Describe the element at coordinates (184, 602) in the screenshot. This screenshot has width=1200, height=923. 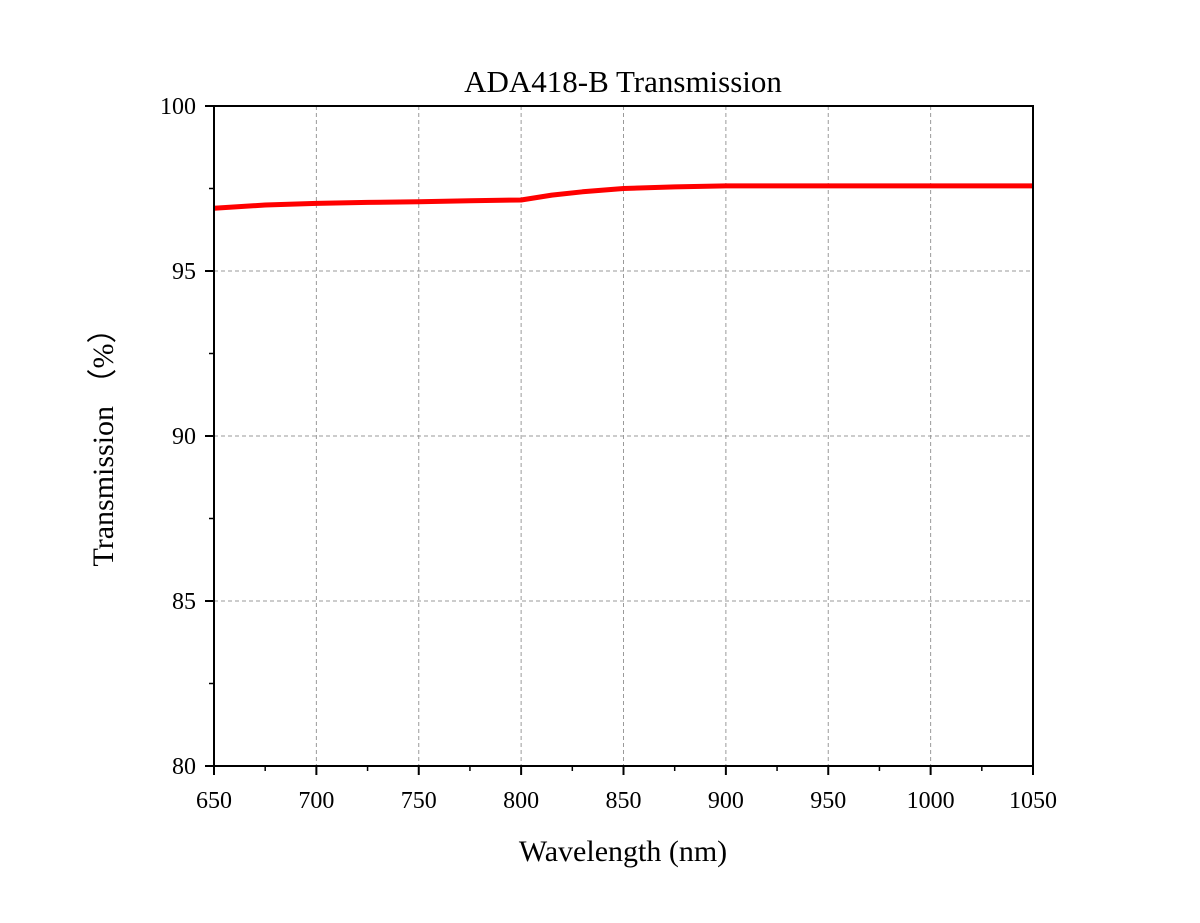
I see `y-tick-label: 85` at that location.